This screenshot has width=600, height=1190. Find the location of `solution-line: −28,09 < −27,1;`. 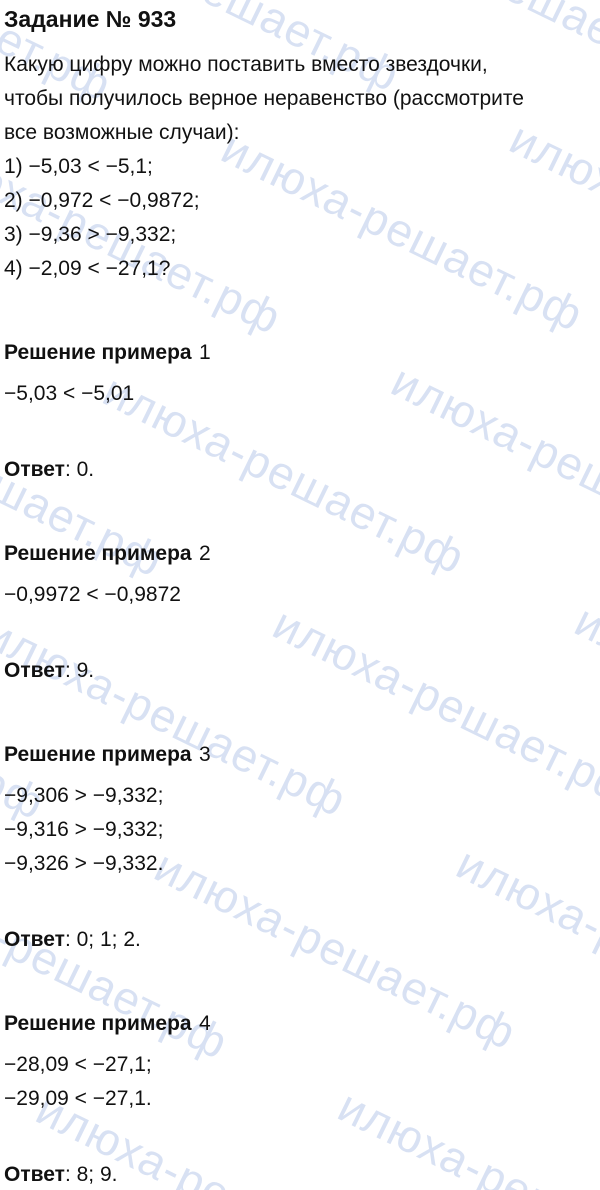

solution-line: −28,09 < −27,1; is located at coordinates (78, 1064).